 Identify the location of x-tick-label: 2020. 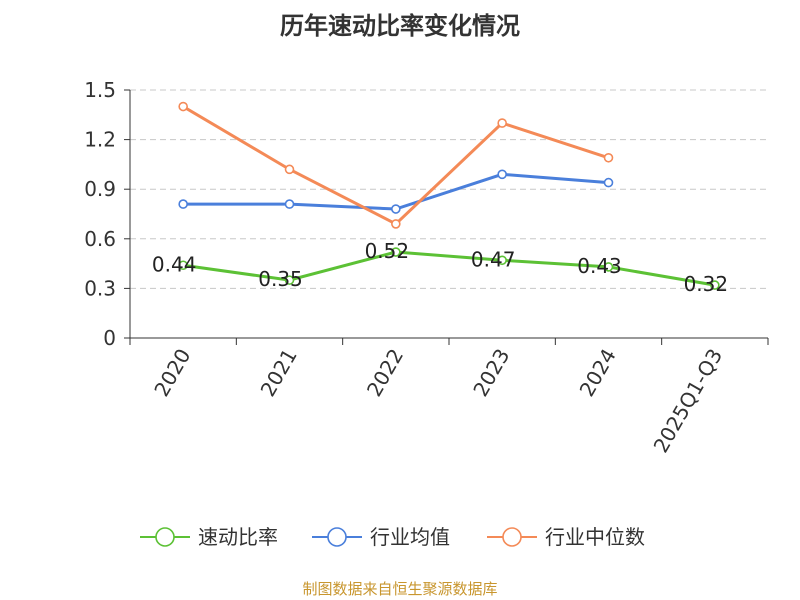
(172, 373).